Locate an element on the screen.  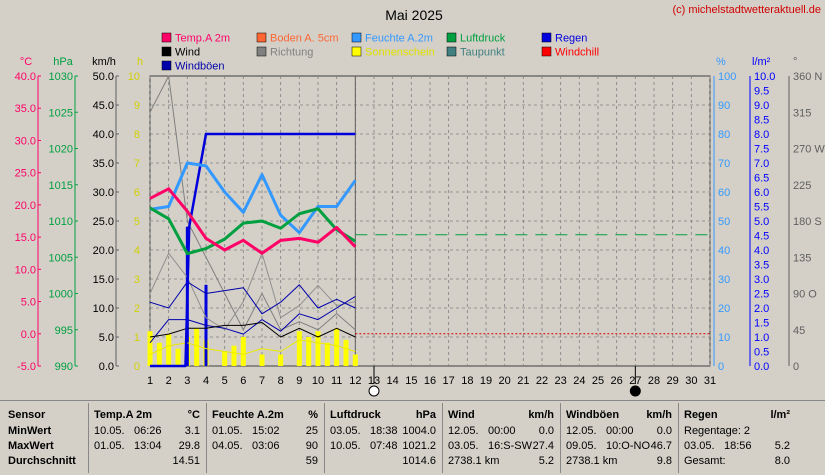
axis-tick-left: 10 is located at coordinates (134, 77).